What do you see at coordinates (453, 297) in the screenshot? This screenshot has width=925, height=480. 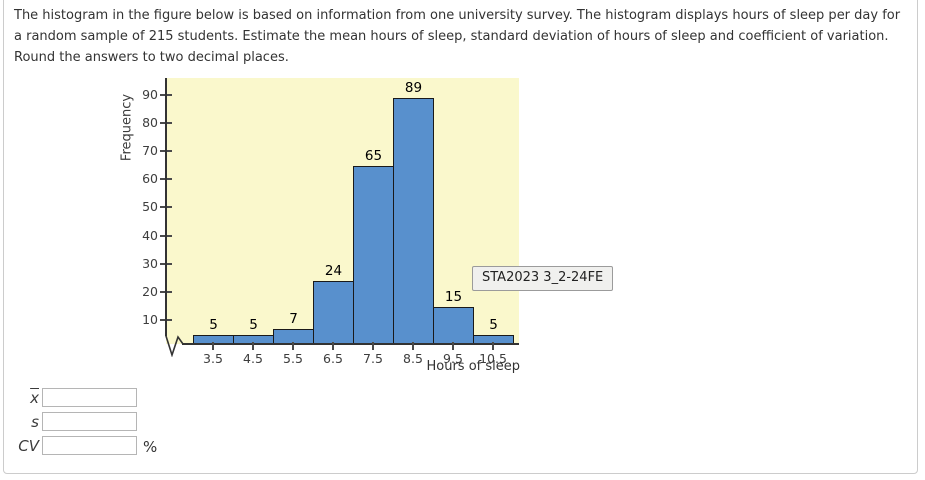 I see `bar-value-label: 15` at bounding box center [453, 297].